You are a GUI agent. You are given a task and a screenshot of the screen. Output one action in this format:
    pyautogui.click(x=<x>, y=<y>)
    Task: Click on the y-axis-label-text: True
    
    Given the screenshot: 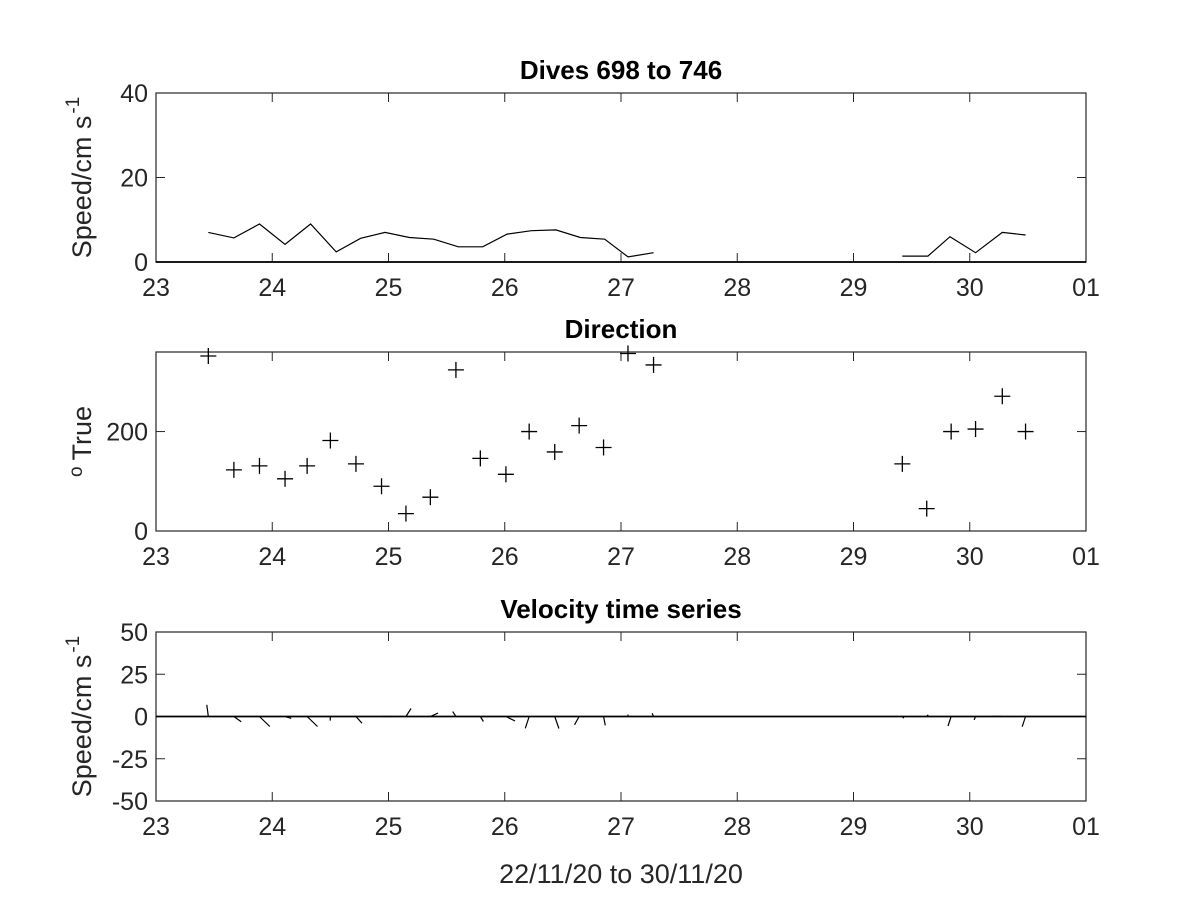 What is the action you would take?
    pyautogui.click(x=82, y=433)
    